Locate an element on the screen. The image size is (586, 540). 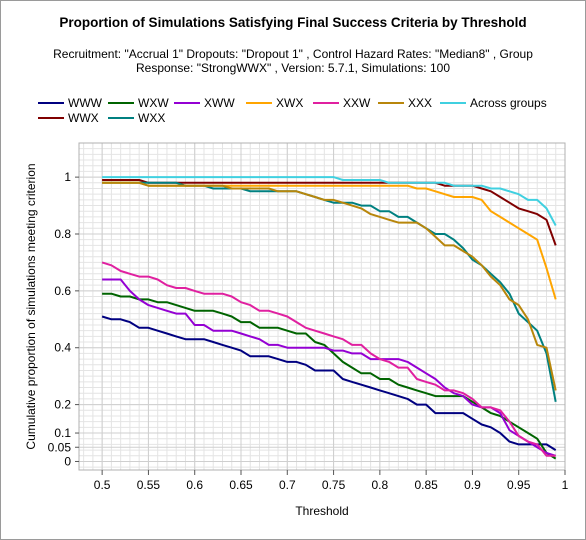
legend-label-xww: XWW is located at coordinates (219, 103).